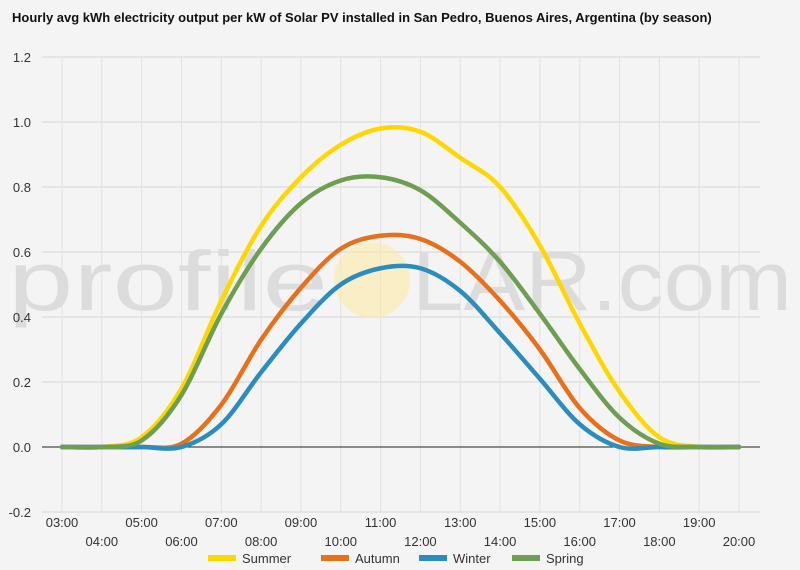 The width and height of the screenshot is (800, 570). I want to click on watermark-text-left: profile, so click(168, 281).